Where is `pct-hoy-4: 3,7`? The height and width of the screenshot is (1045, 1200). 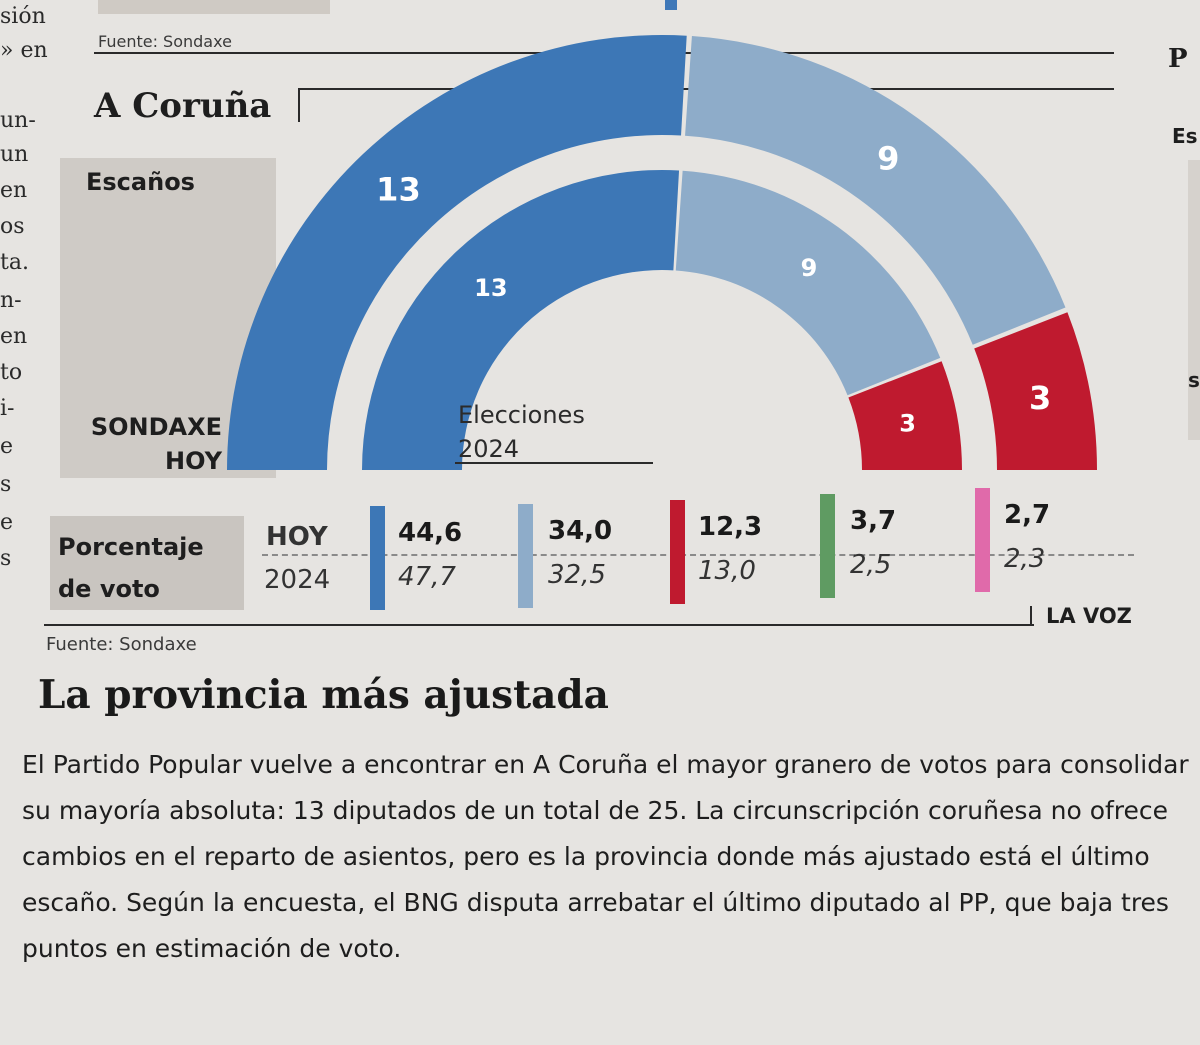 pct-hoy-4: 3,7 is located at coordinates (873, 521).